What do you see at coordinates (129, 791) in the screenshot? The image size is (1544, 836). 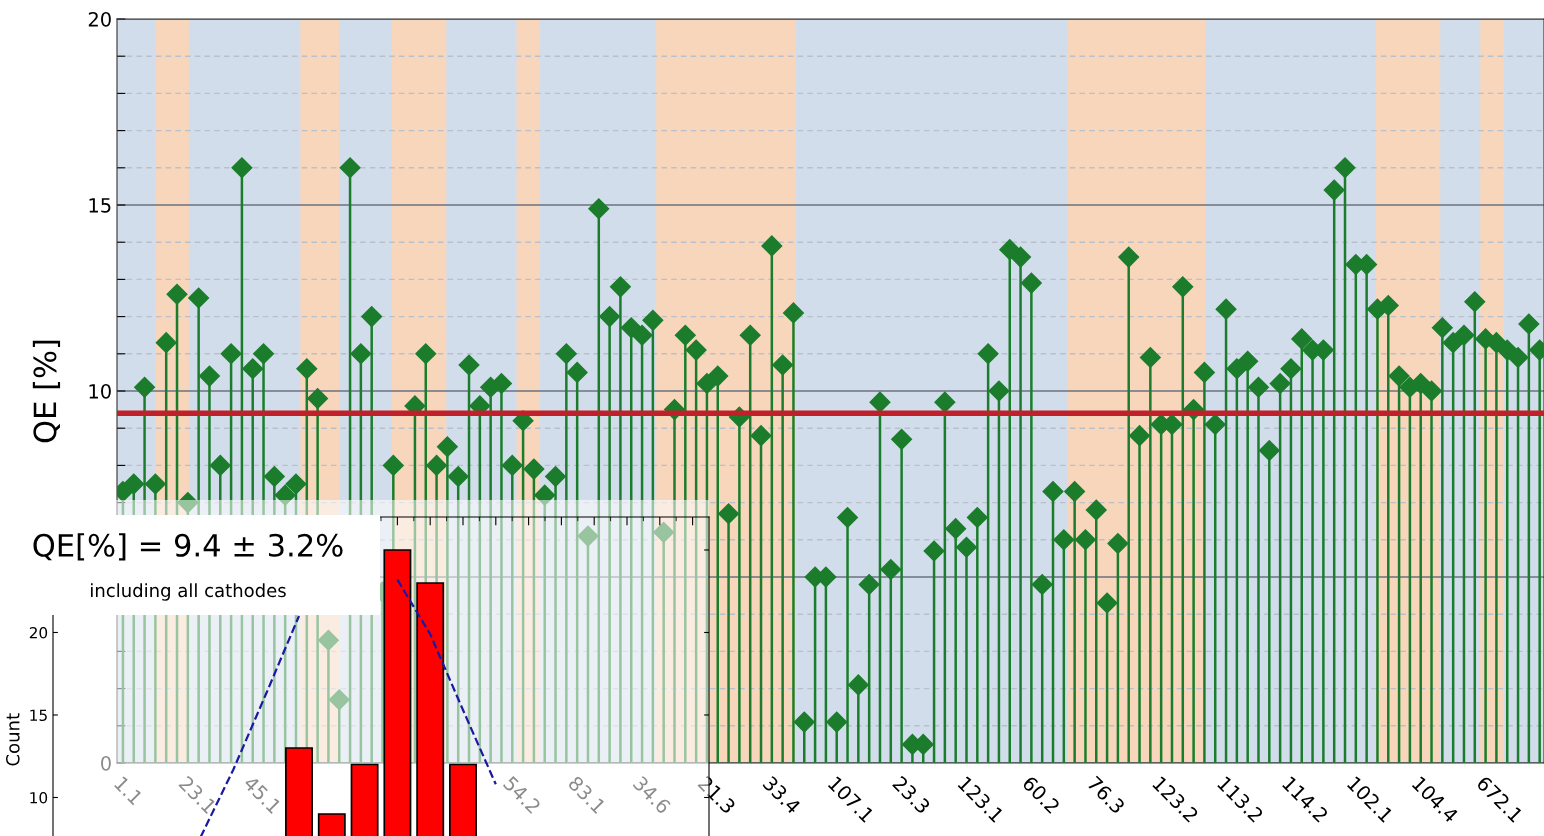 I see `x-tick-label: 1.1` at bounding box center [129, 791].